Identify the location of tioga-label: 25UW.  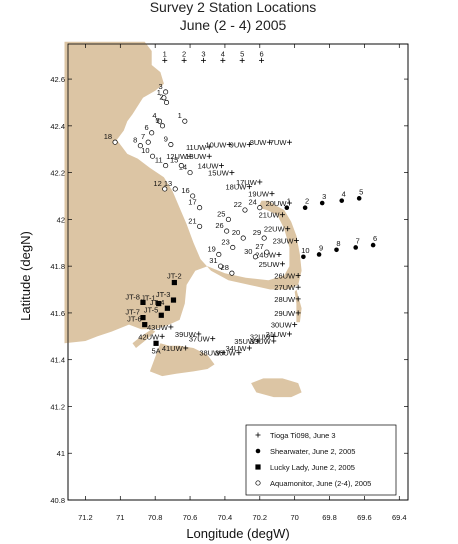
(270, 264).